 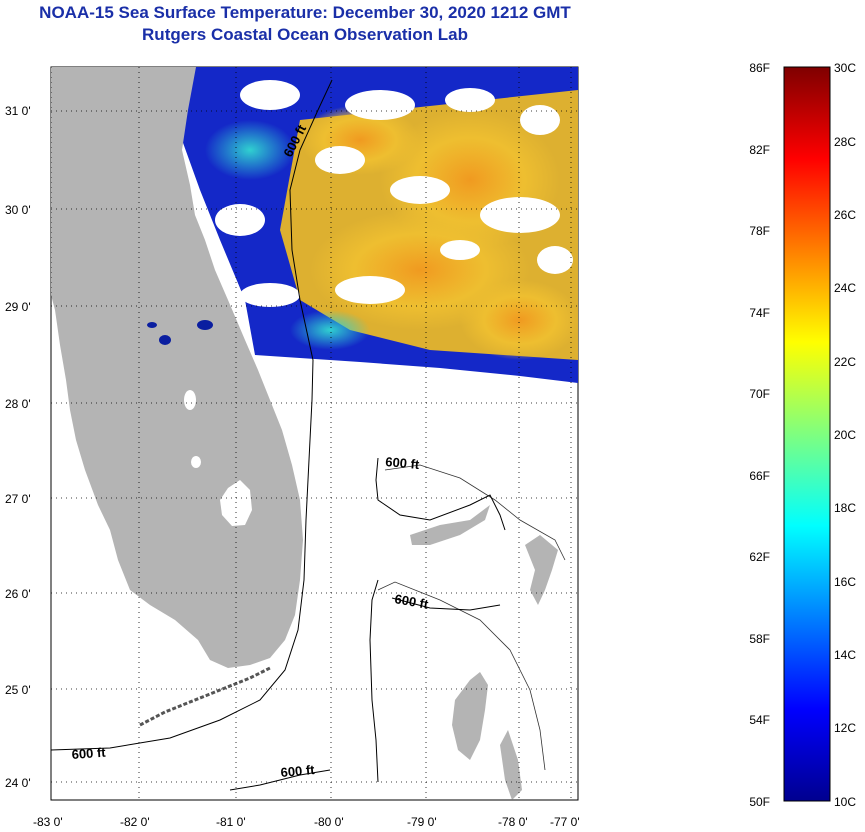 I want to click on colorbar-f-label: 74F, so click(x=759, y=313).